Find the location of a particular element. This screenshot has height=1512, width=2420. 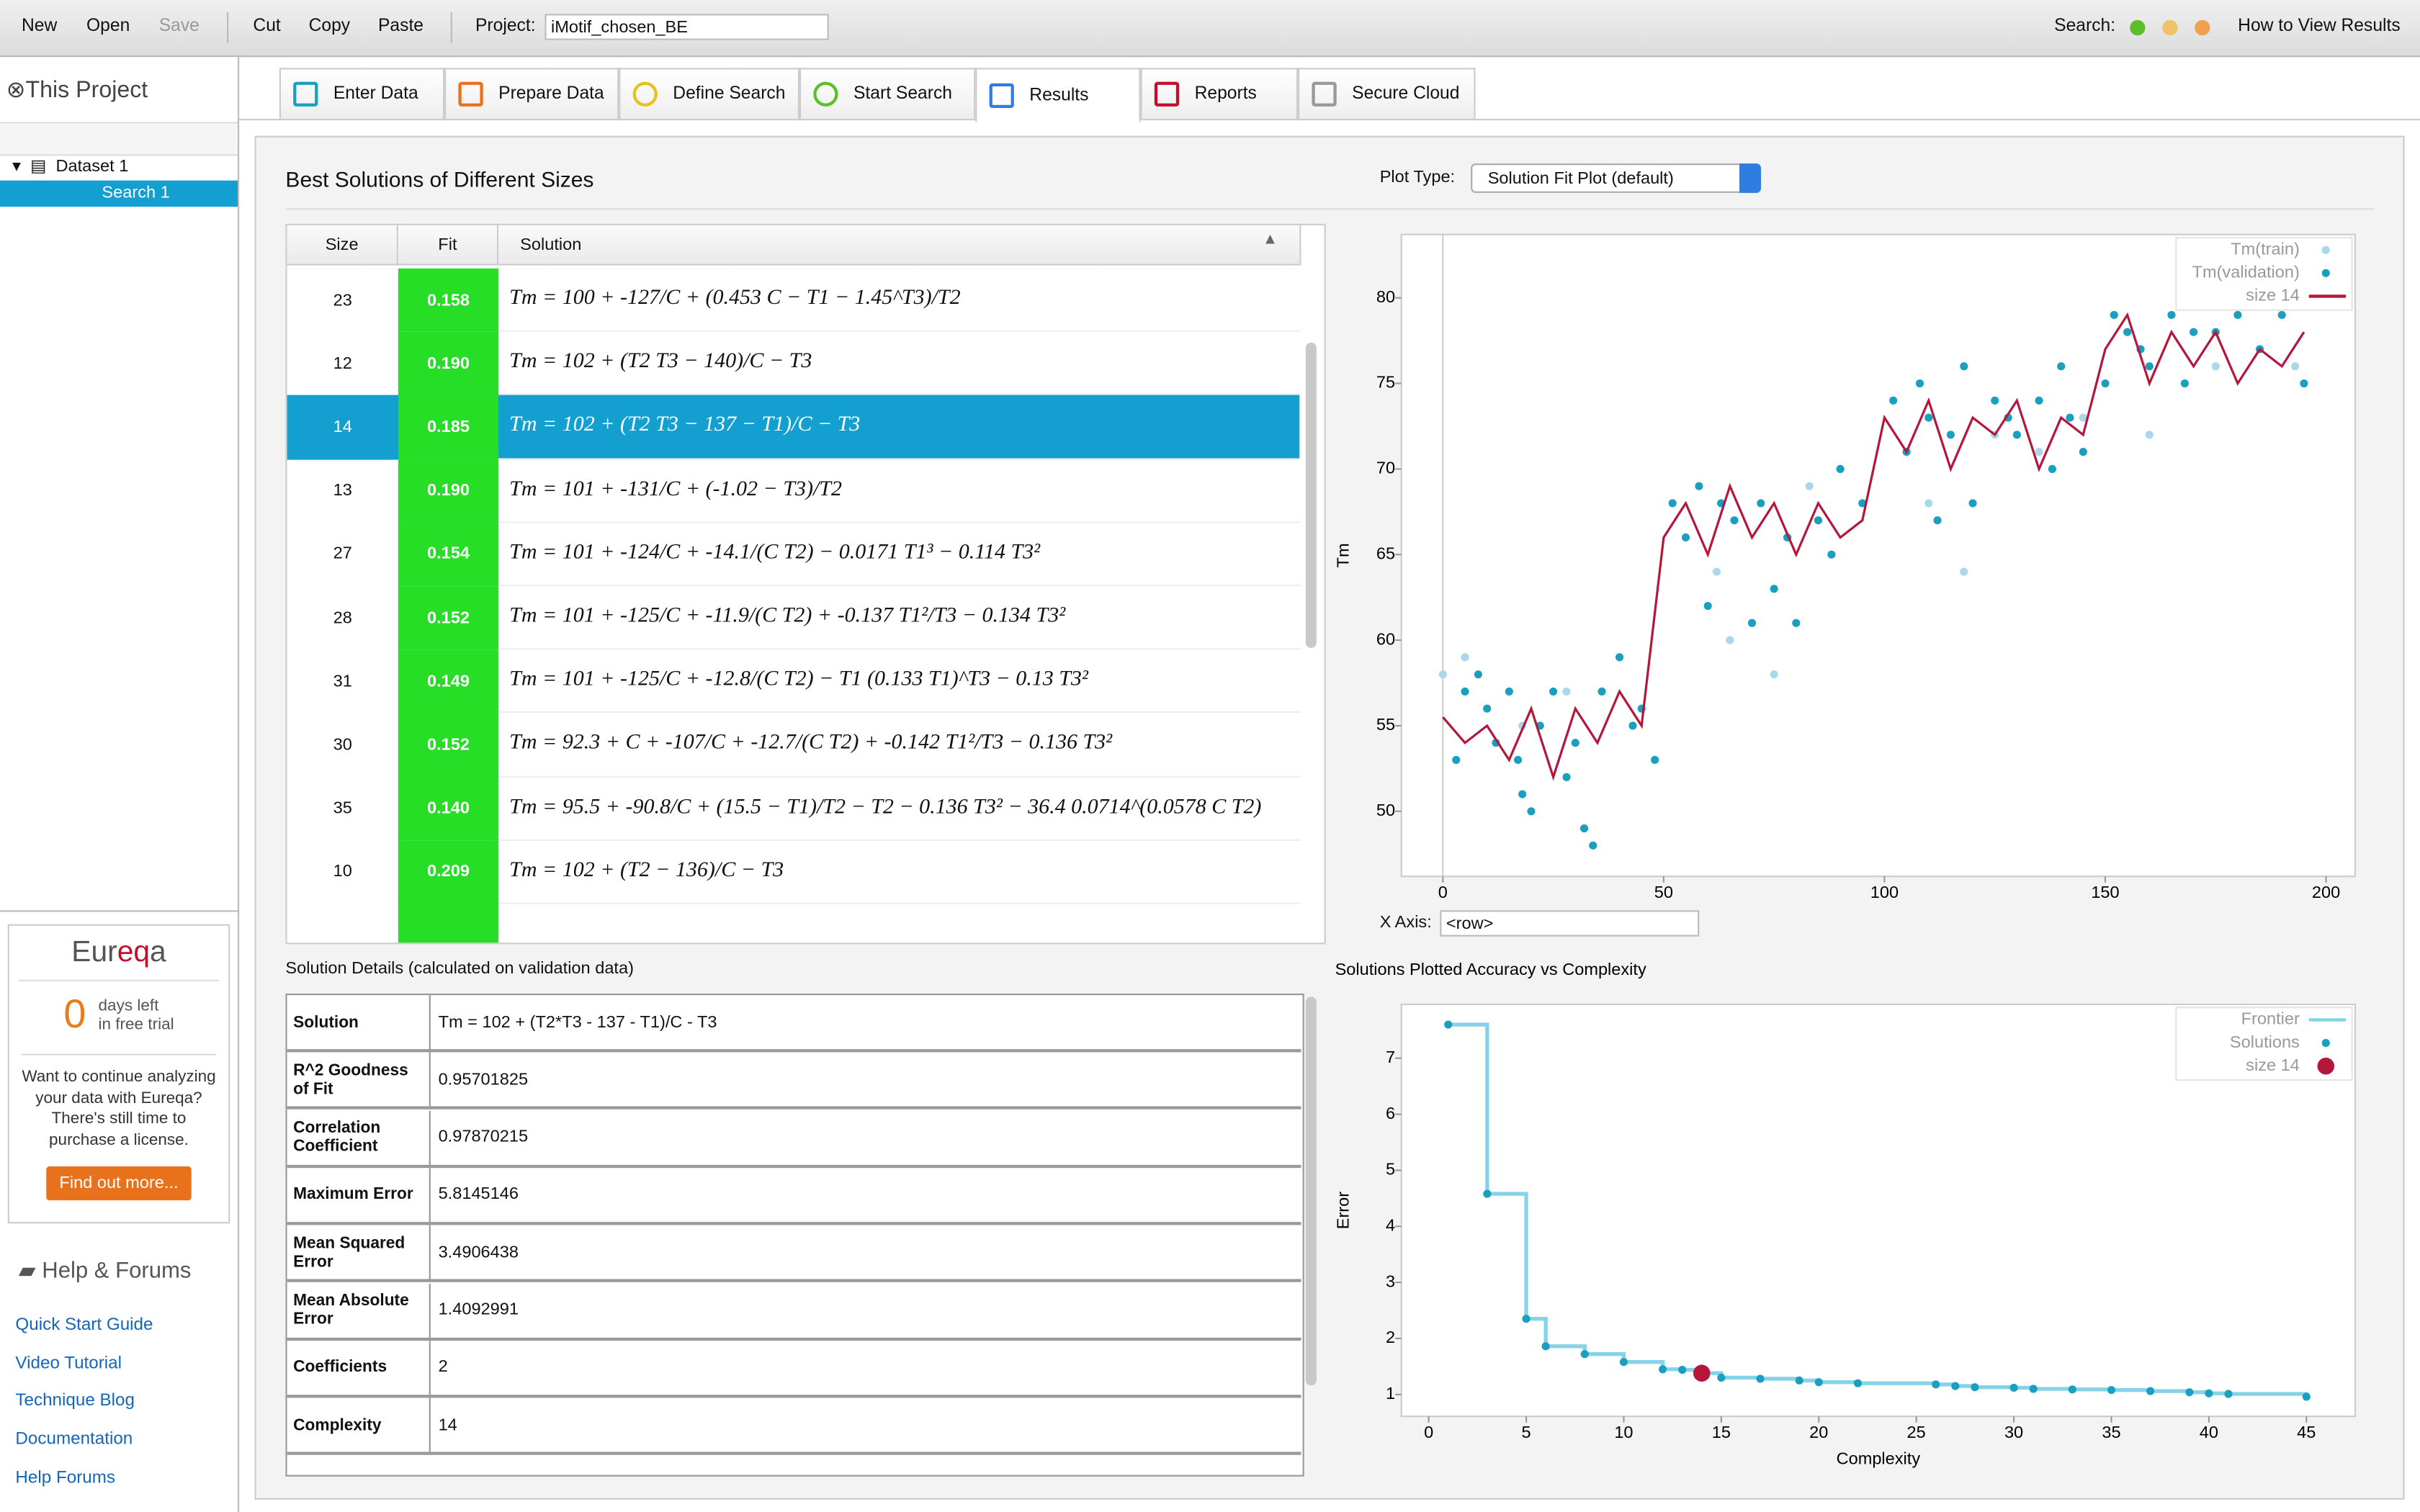

cell: 0.185 is located at coordinates (449, 427).